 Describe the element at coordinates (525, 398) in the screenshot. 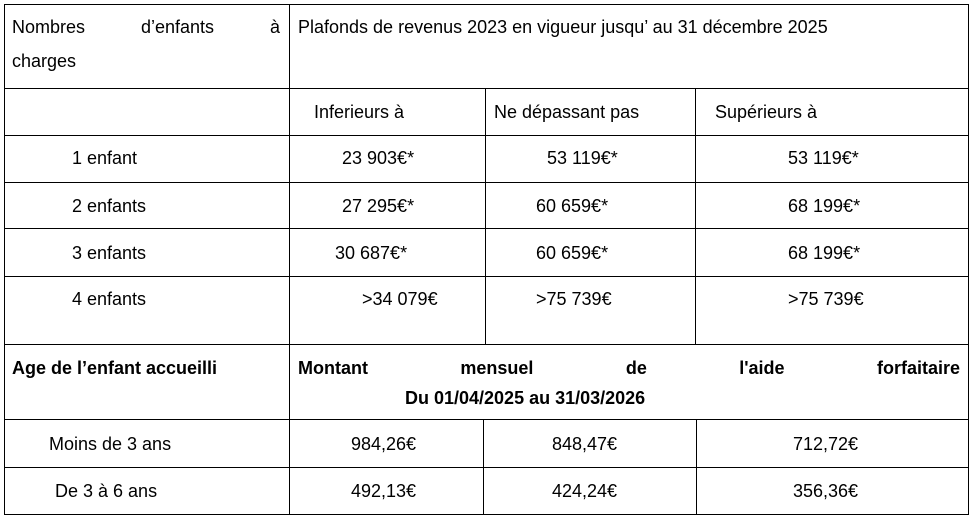

I see `aid-header-period: Du 01/04/2025 au 31/03/2026` at that location.